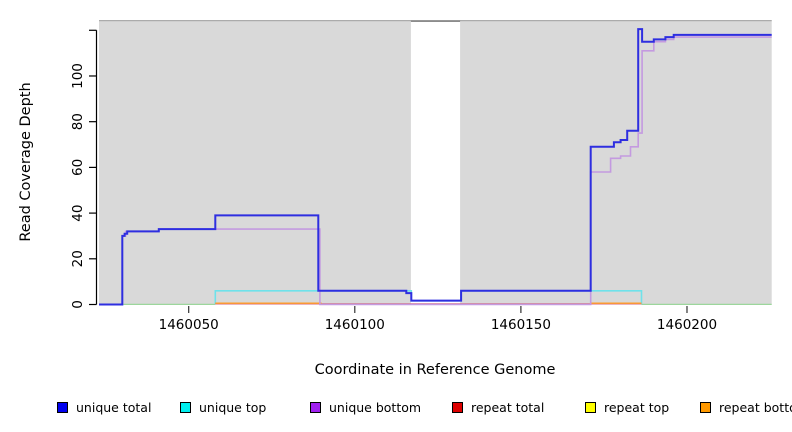 This screenshot has height=432, width=792. What do you see at coordinates (687, 325) in the screenshot?
I see `x-tick-label: 1460200` at bounding box center [687, 325].